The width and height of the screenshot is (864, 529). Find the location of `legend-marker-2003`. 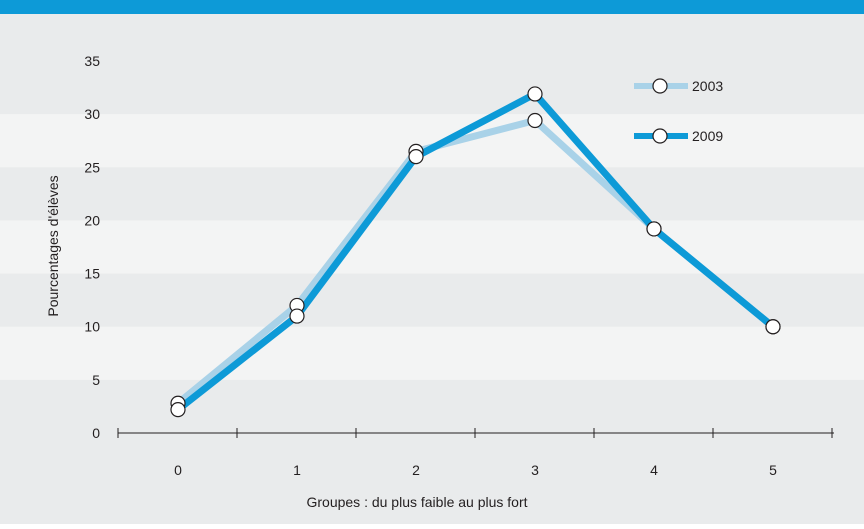

legend-marker-2003 is located at coordinates (660, 86).